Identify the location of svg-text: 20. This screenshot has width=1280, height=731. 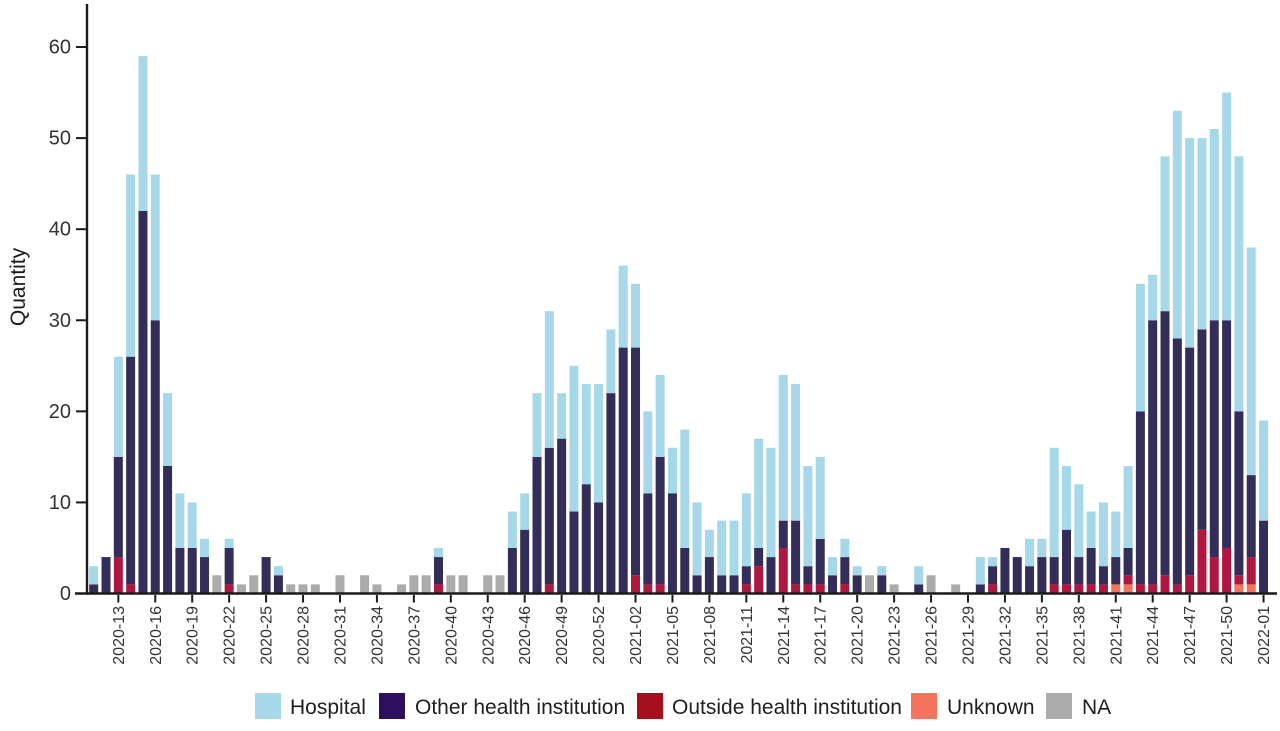
(60, 412).